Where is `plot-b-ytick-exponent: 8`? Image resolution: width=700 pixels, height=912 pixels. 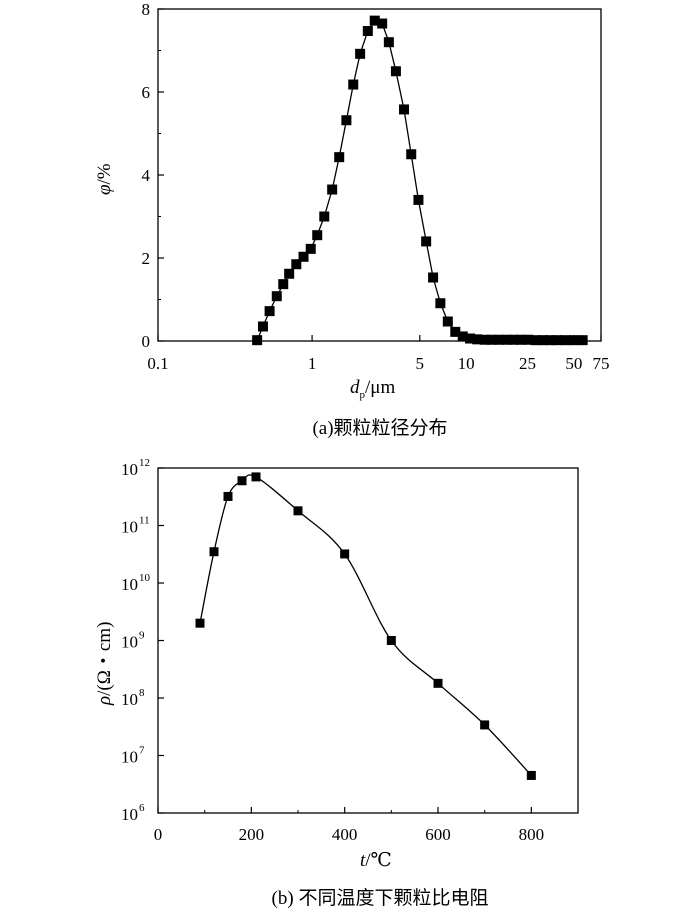 plot-b-ytick-exponent: 8 is located at coordinates (142, 693).